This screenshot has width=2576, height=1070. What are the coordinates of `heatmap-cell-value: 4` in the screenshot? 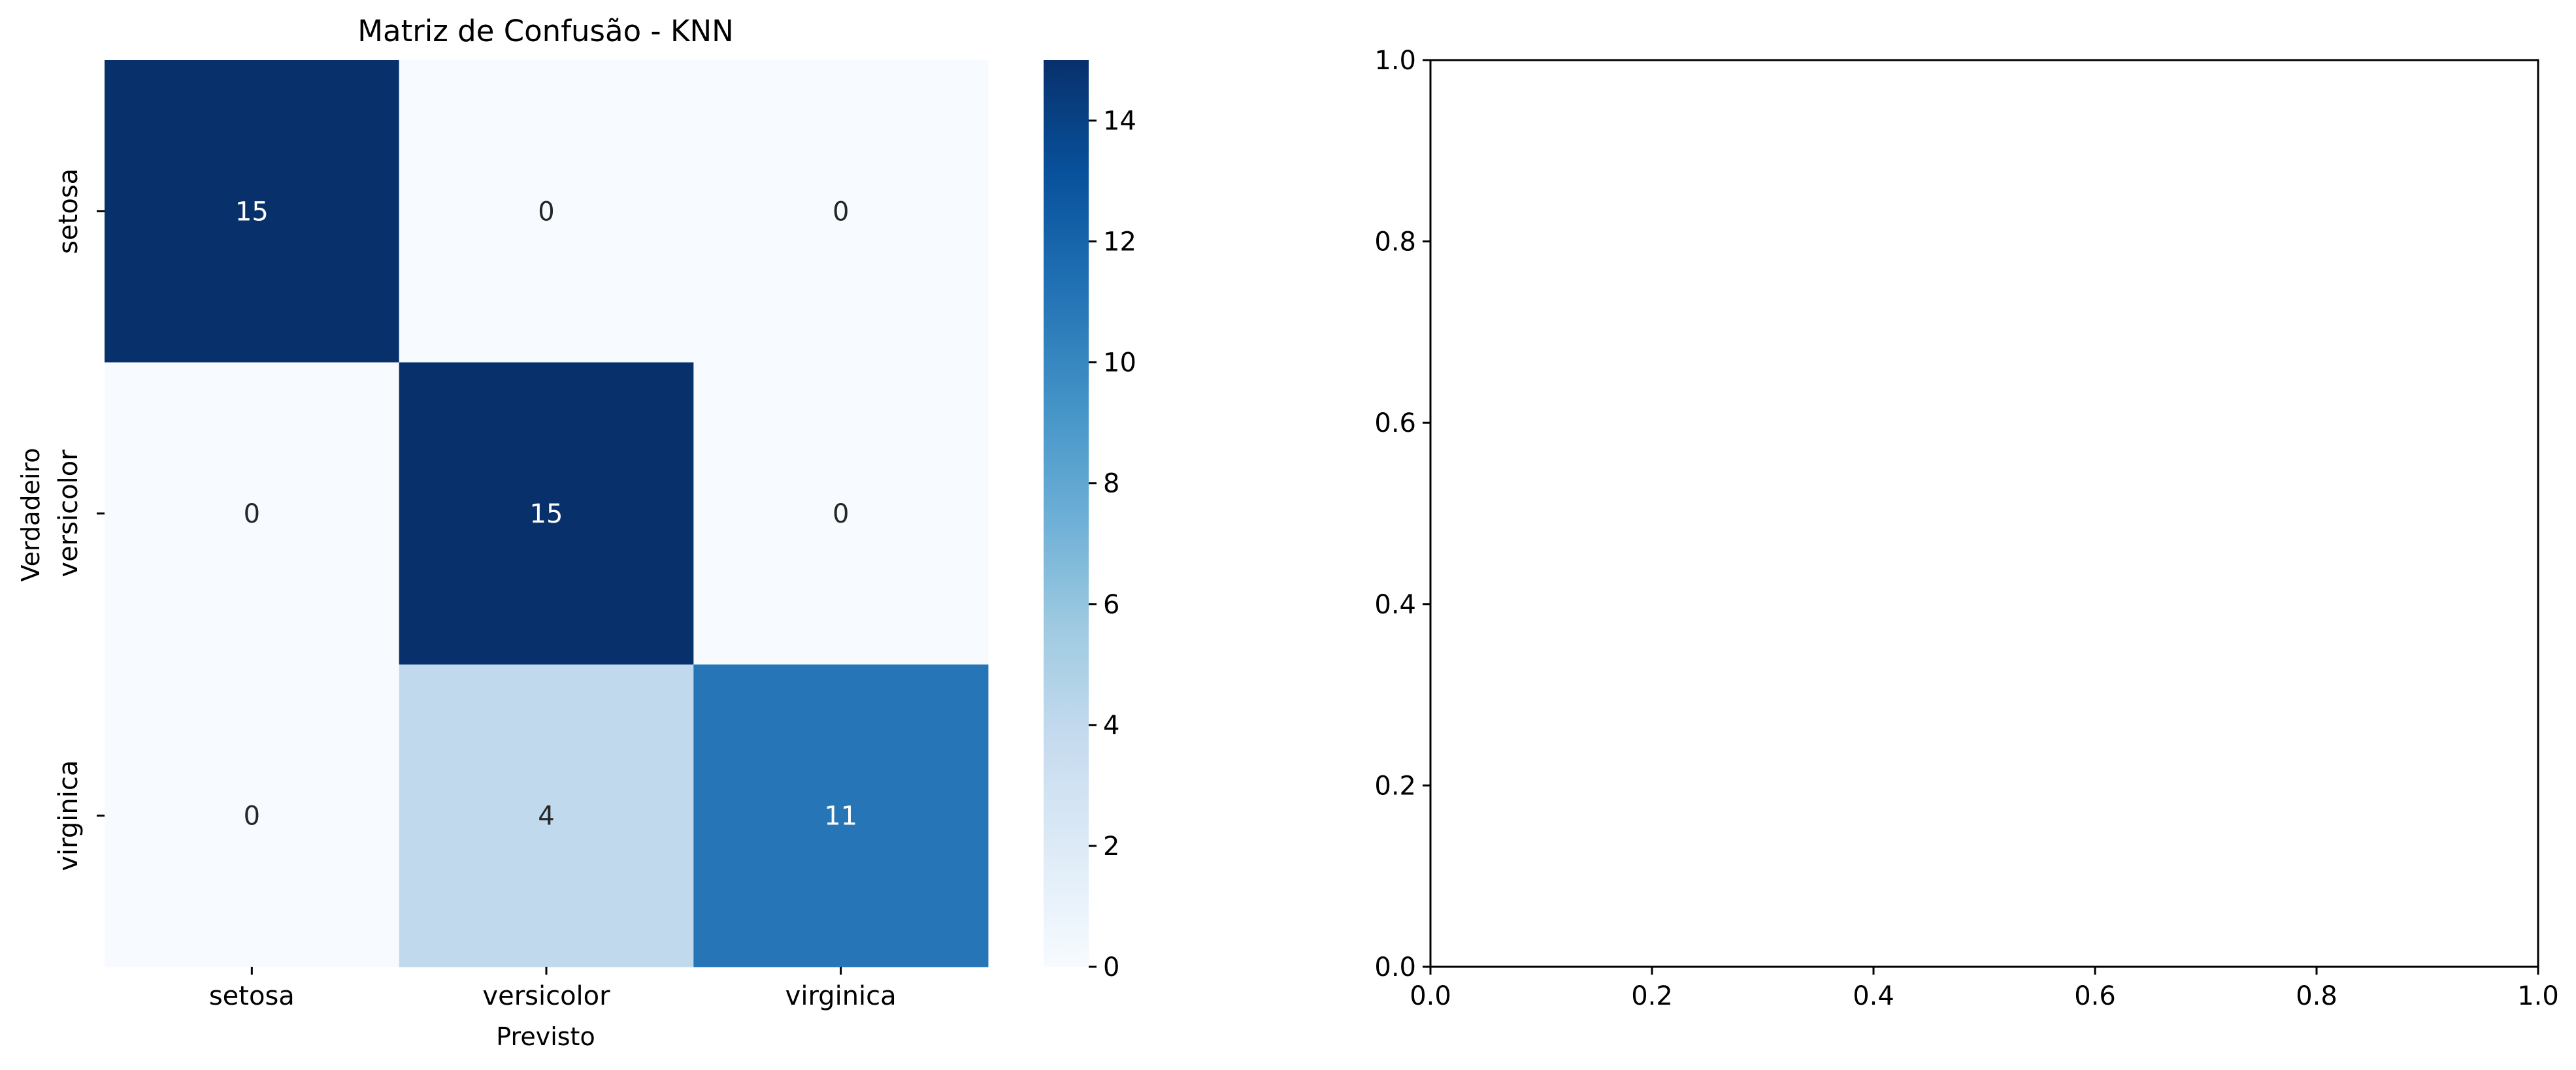 It's located at (546, 817).